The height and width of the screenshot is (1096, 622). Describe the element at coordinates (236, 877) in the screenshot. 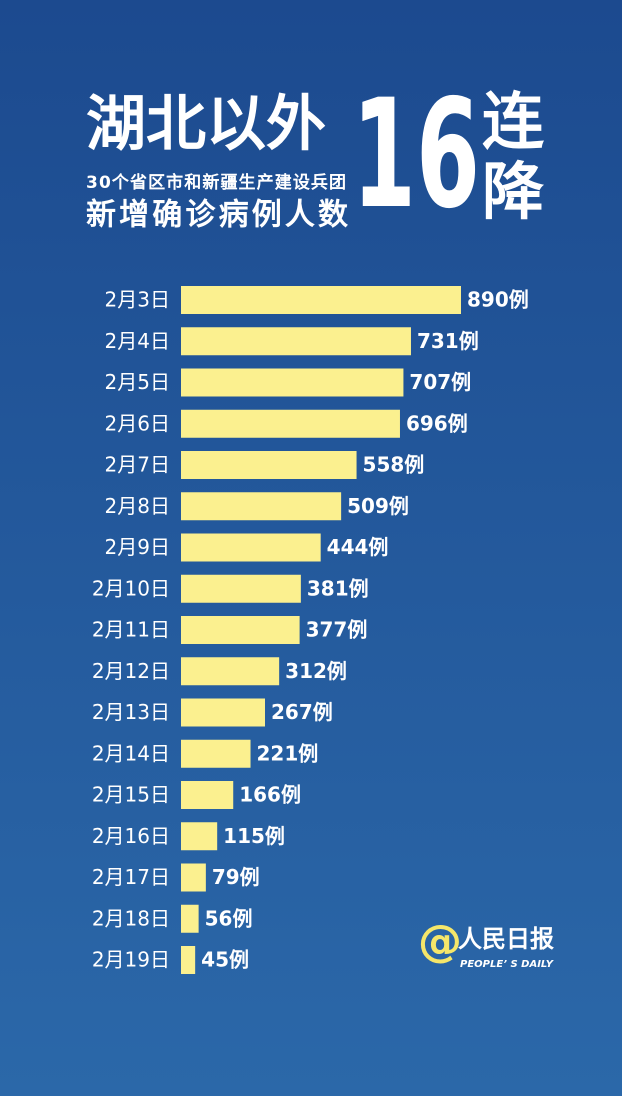

I see `value-label: 79例` at that location.